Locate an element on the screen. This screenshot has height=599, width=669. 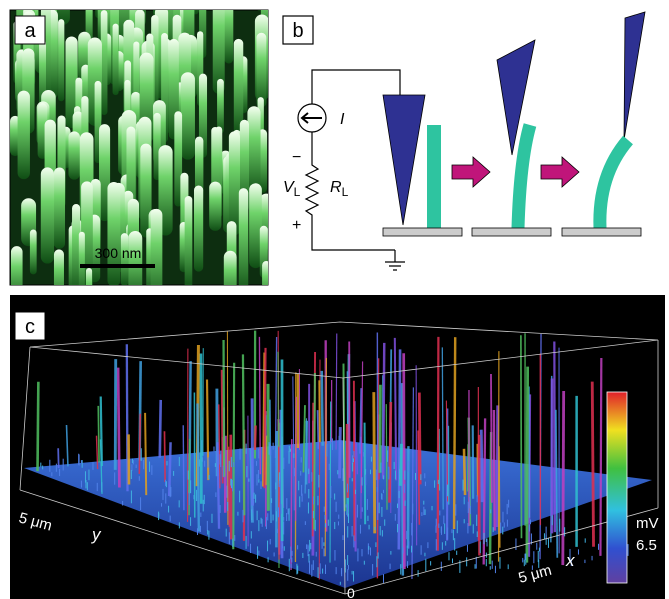
minus-sign: − is located at coordinates (296, 157).